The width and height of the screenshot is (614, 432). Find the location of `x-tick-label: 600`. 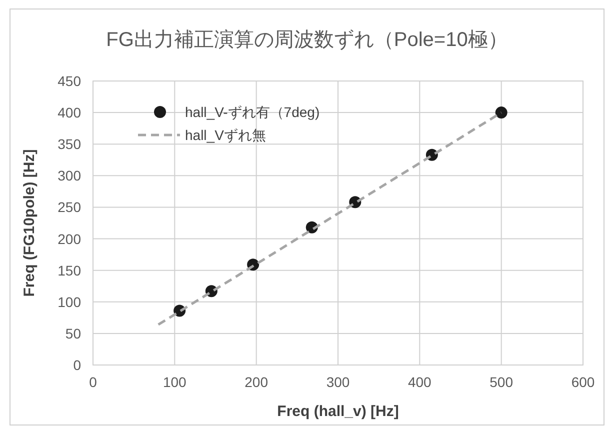

x-tick-label: 600 is located at coordinates (583, 382).